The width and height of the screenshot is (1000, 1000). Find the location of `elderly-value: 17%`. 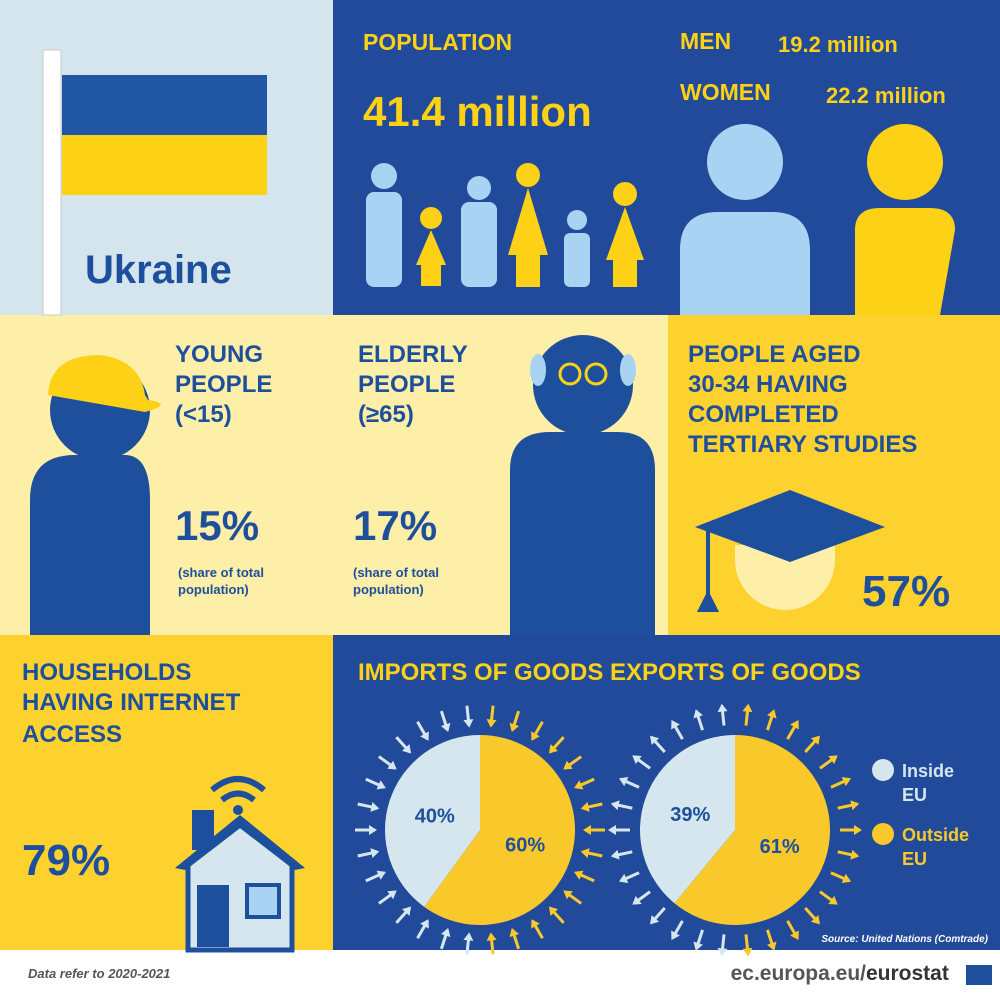

elderly-value: 17% is located at coordinates (395, 525).